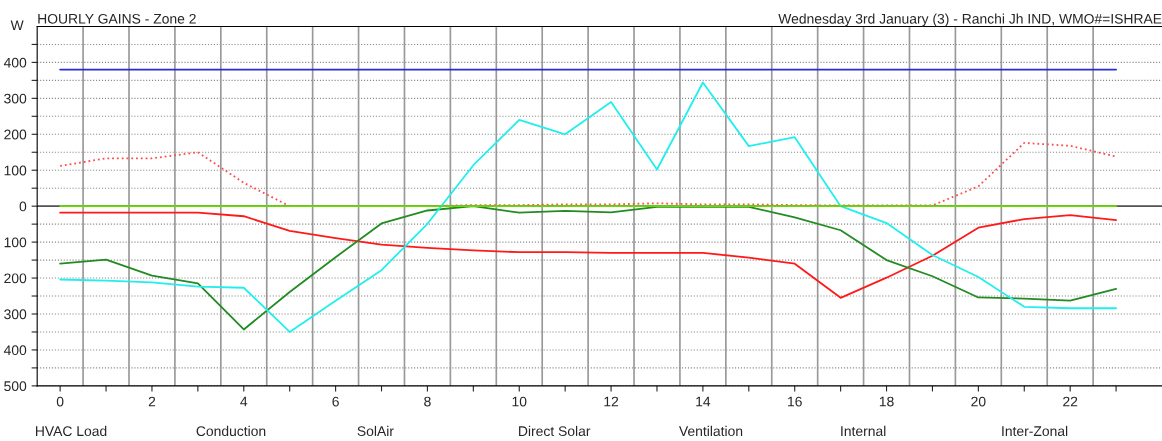 The height and width of the screenshot is (441, 1162). What do you see at coordinates (970, 20) in the screenshot?
I see `chart-subtitle: Wednesday 3rd January (3) - Ranchi Jh IND, WMO#=ISHRAE` at bounding box center [970, 20].